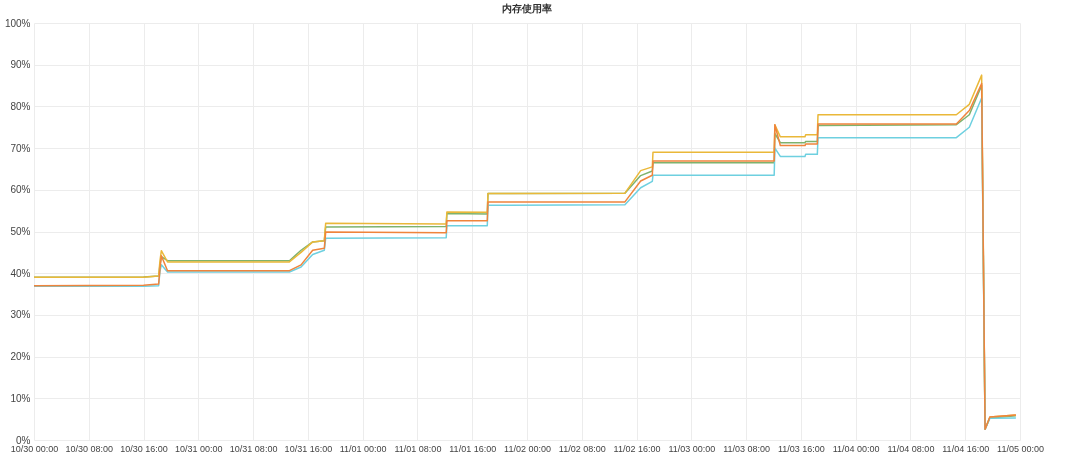  Describe the element at coordinates (582, 448) in the screenshot. I see `x-tick-label: 11/02 08:00` at that location.